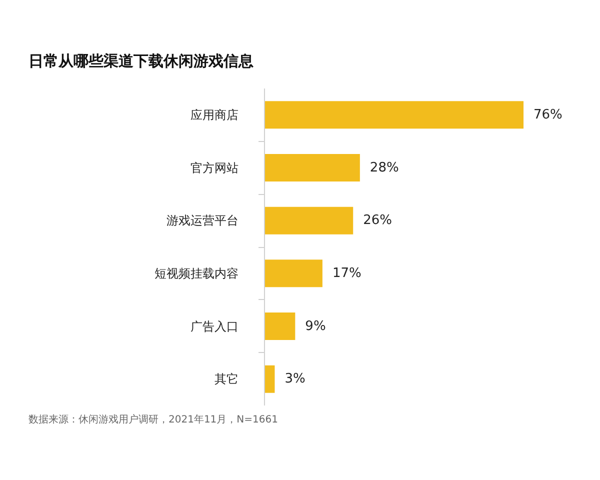 Image resolution: width=600 pixels, height=480 pixels. What do you see at coordinates (315, 326) in the screenshot?
I see `data-label: 9%` at bounding box center [315, 326].